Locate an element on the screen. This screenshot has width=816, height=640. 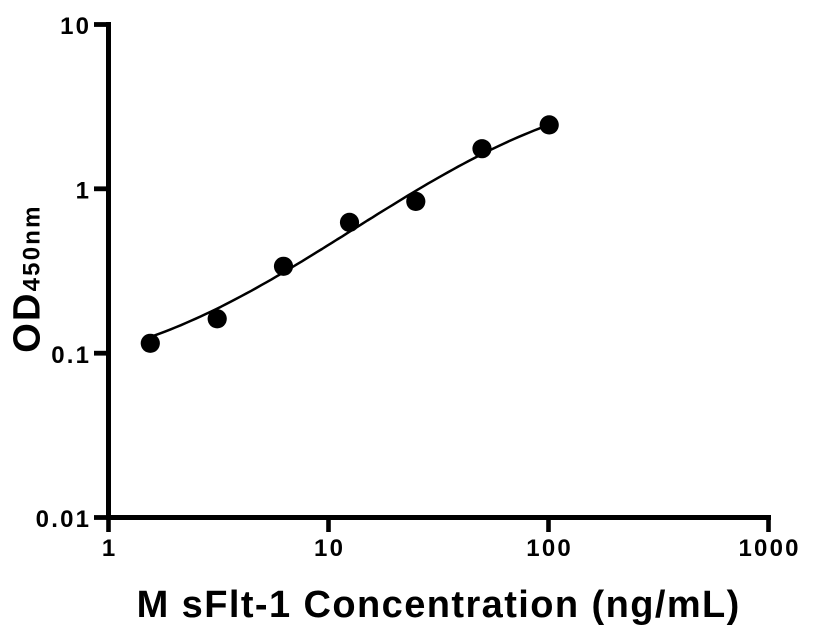
svg-text: M sFlt-1 Concentration (ng/mL) is located at coordinates (439, 605).